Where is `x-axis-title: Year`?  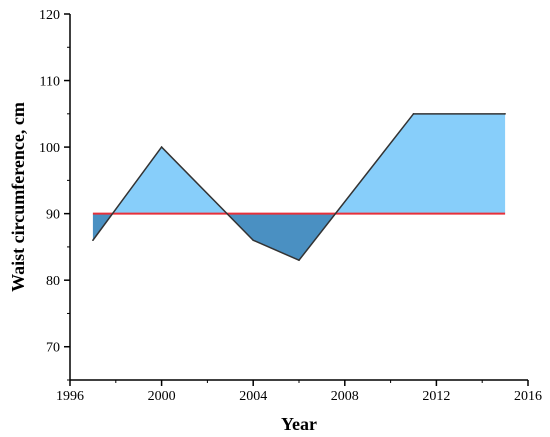
x-axis-title: Year is located at coordinates (299, 424).